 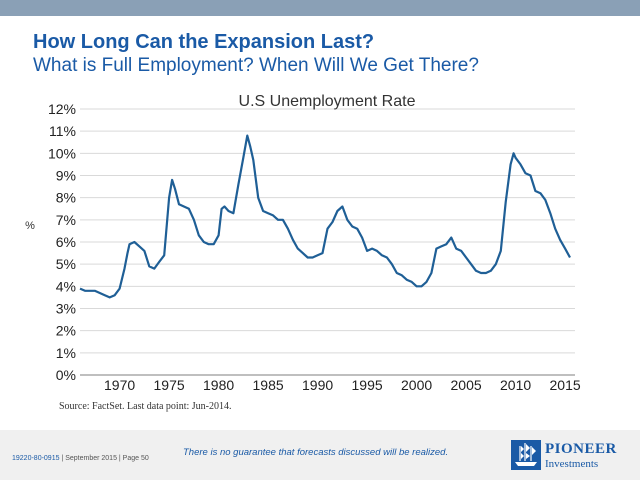 I want to click on y-tick-label: 10%, so click(x=62, y=153).